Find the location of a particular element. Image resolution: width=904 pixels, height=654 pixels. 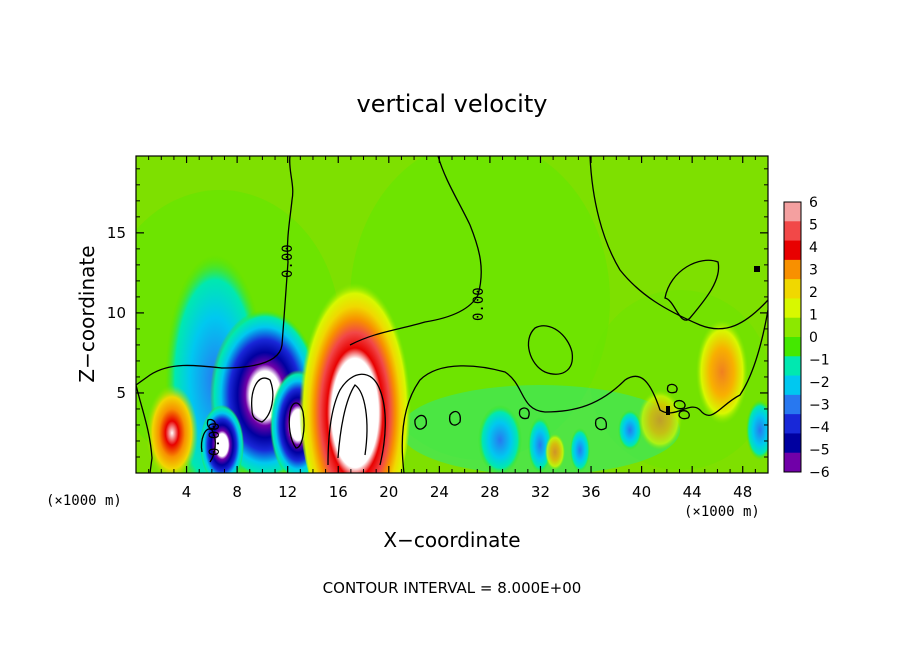

x-tick-label: 28 is located at coordinates (489, 492).